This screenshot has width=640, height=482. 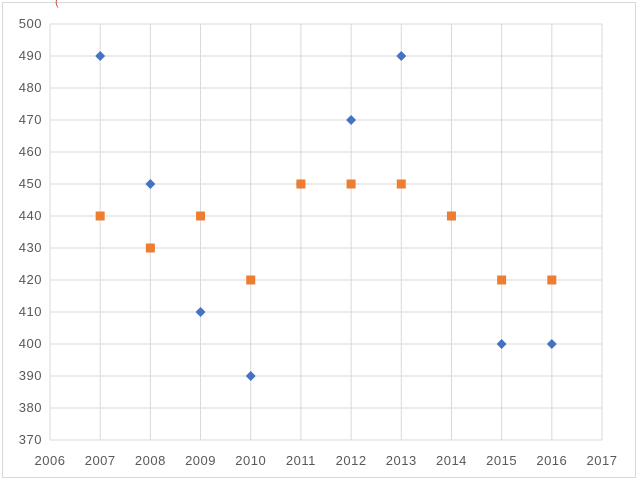 I want to click on y-tick-label-410: 410, so click(x=30, y=311).